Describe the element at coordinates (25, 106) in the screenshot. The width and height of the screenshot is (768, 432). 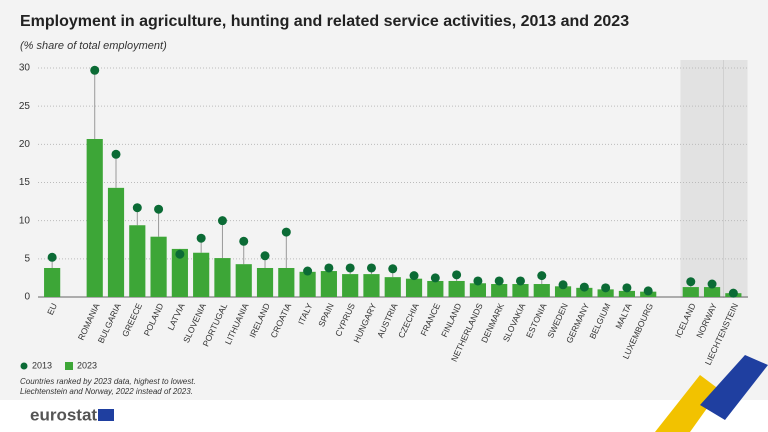
I see `y-tick-label: 25` at that location.